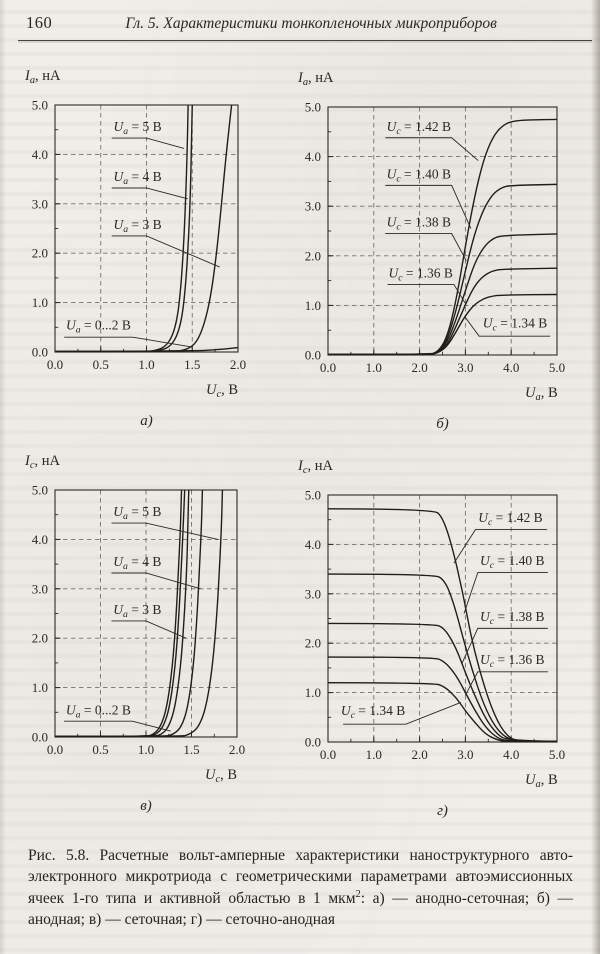 This screenshot has height=954, width=600. I want to click on y-axis-title: Iс, нА, so click(315, 467).